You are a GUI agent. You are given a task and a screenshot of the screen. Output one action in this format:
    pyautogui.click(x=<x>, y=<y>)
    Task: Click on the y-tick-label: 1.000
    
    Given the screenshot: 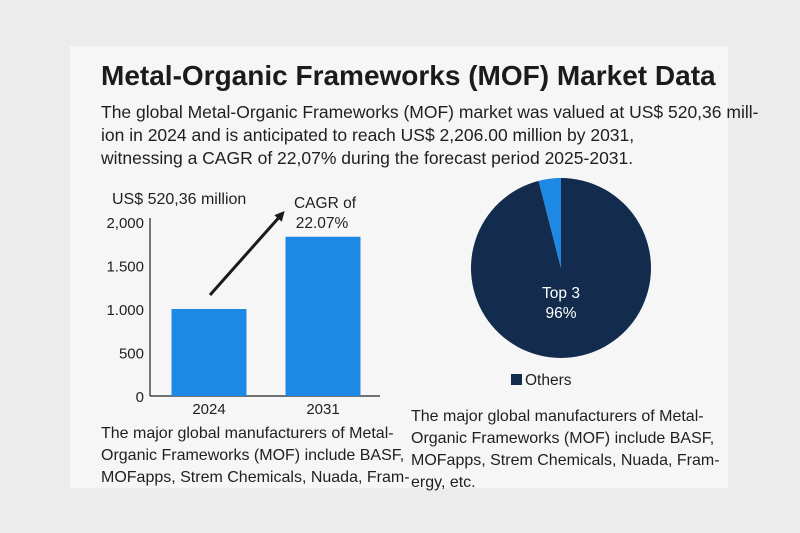 What is the action you would take?
    pyautogui.click(x=125, y=310)
    